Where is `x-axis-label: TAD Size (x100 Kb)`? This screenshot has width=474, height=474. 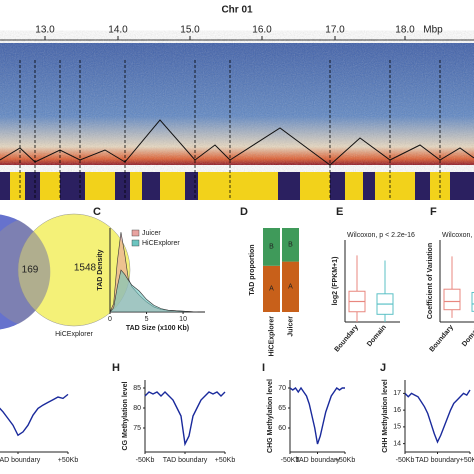 x-axis-label: TAD Size (x100 Kb) is located at coordinates (157, 328).